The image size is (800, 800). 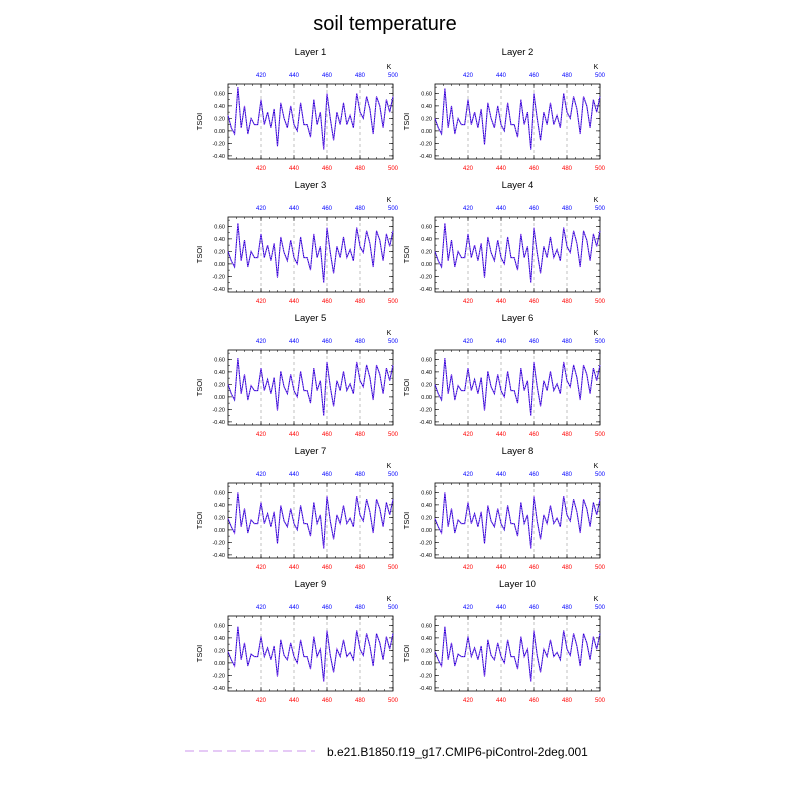 What do you see at coordinates (311, 52) in the screenshot?
I see `panel-title: Layer 1` at bounding box center [311, 52].